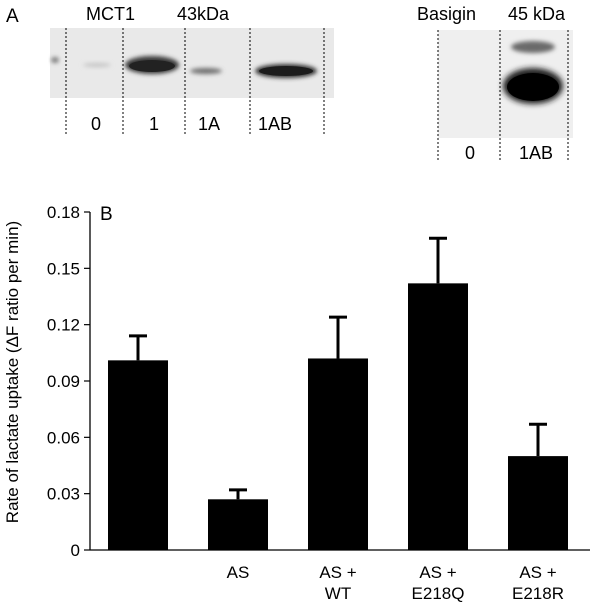 The width and height of the screenshot is (594, 604). What do you see at coordinates (537, 14) in the screenshot?
I see `basigin-blot-size: 45 kDa` at bounding box center [537, 14].